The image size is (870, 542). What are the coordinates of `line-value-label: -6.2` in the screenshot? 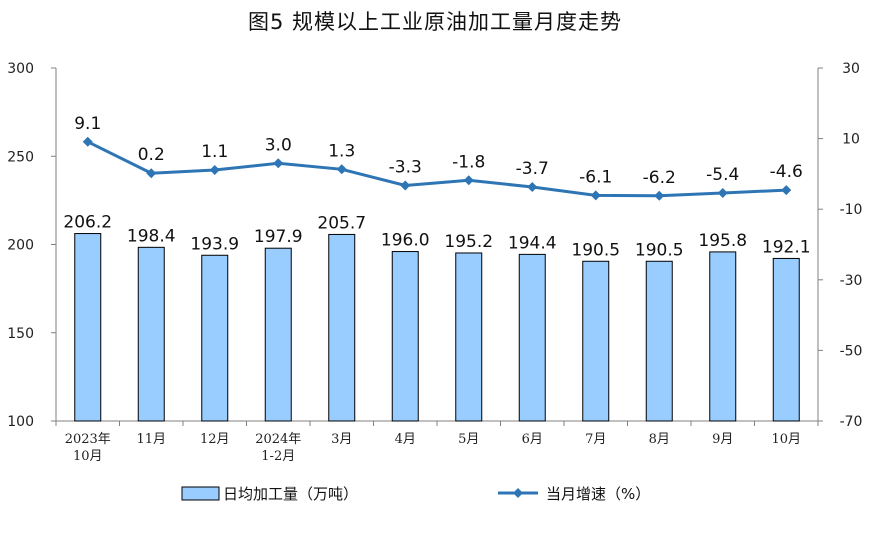 It's located at (659, 178).